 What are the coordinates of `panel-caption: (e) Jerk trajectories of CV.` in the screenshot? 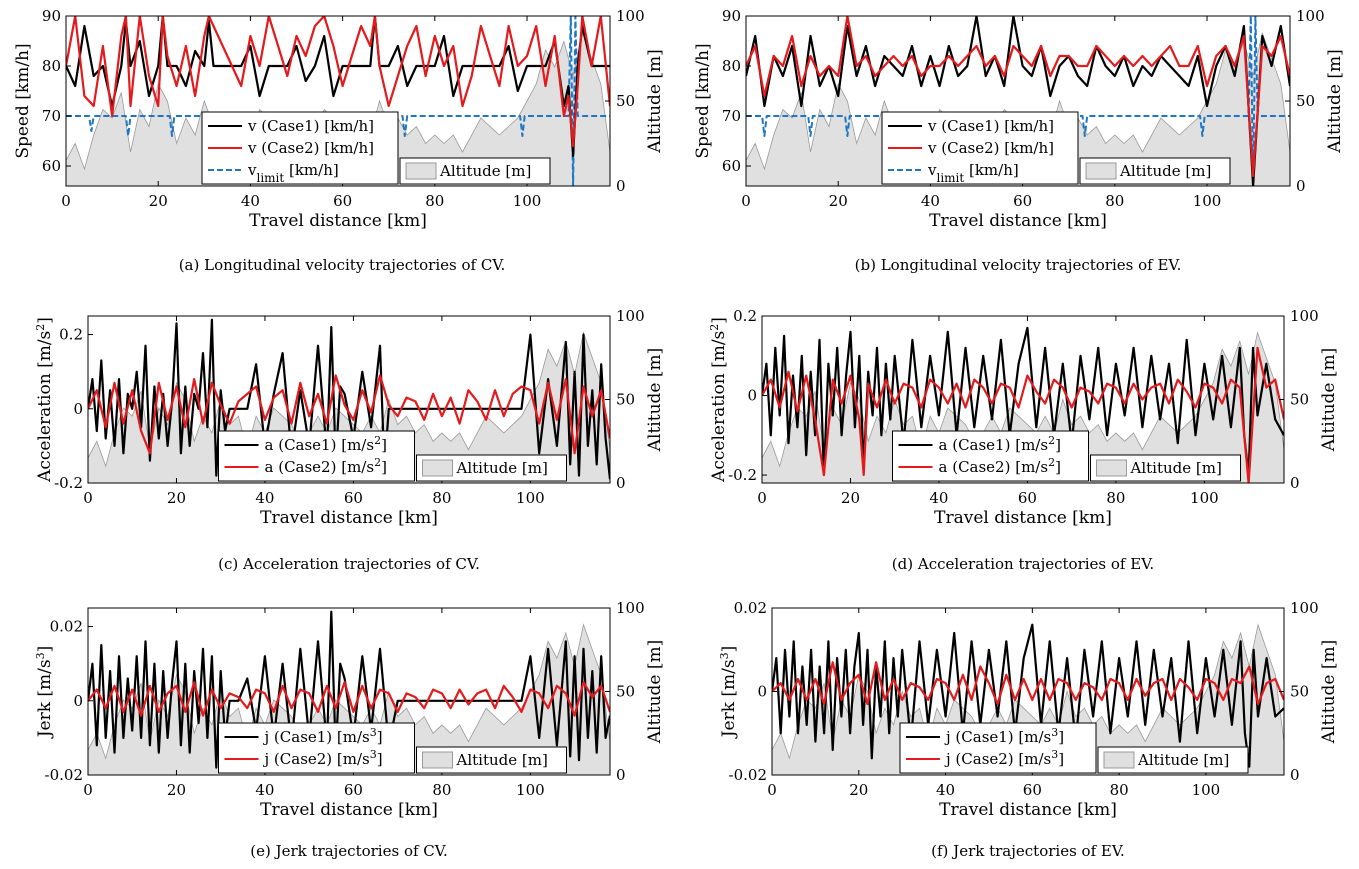 It's located at (349, 851).